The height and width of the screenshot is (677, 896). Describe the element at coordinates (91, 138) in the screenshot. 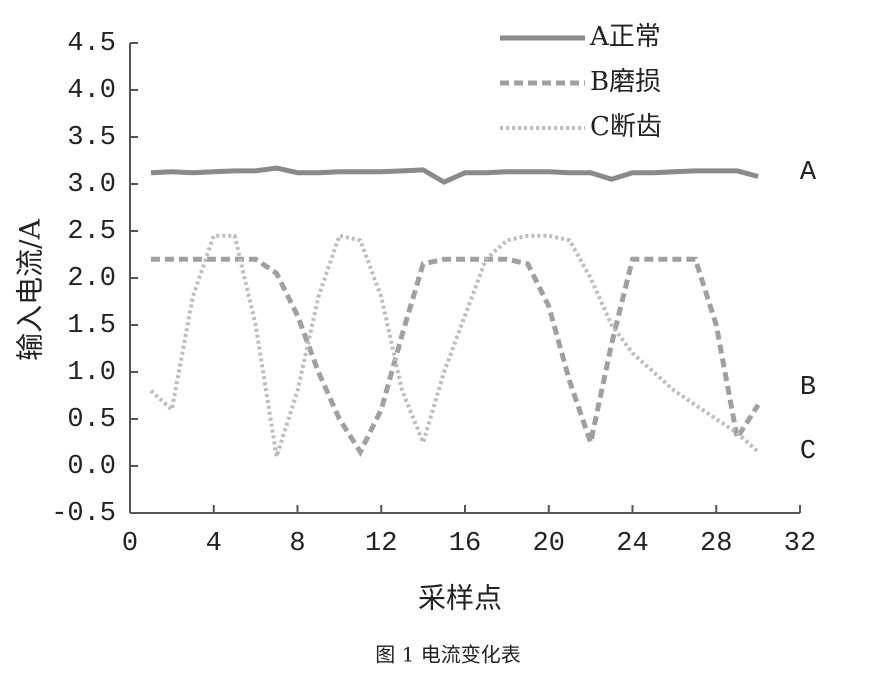

I see `y-tick-label: 3.5` at that location.